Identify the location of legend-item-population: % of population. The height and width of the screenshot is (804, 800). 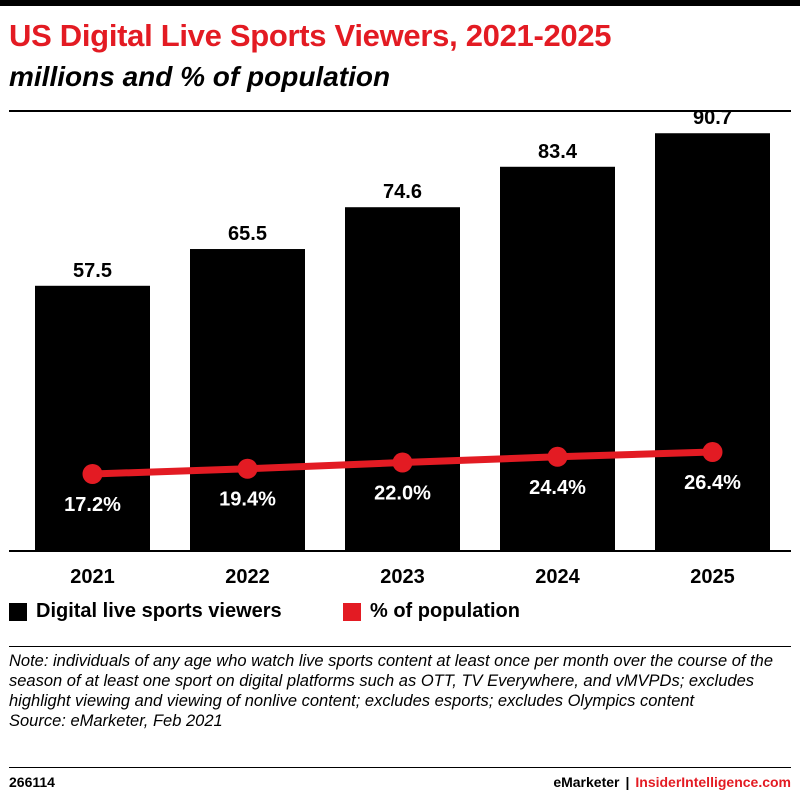
(431, 611).